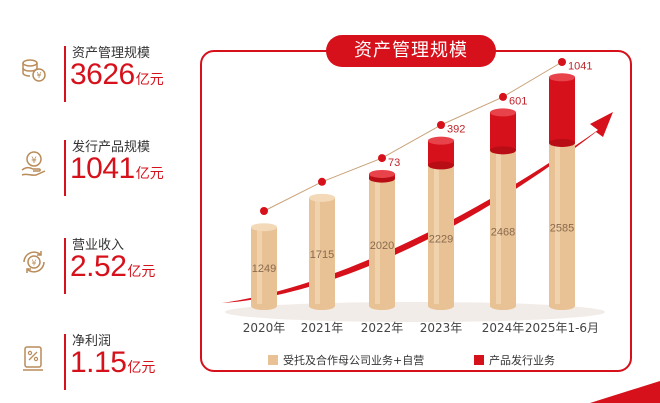 This screenshot has height=403, width=660. Describe the element at coordinates (98, 245) in the screenshot. I see `kpi-label: 营业收入` at that location.